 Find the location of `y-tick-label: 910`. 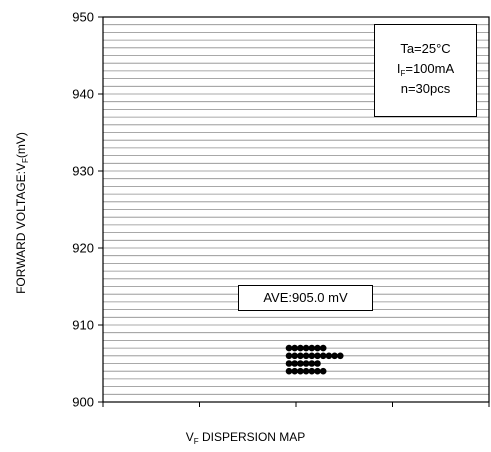

y-tick-label: 910 is located at coordinates (83, 325).